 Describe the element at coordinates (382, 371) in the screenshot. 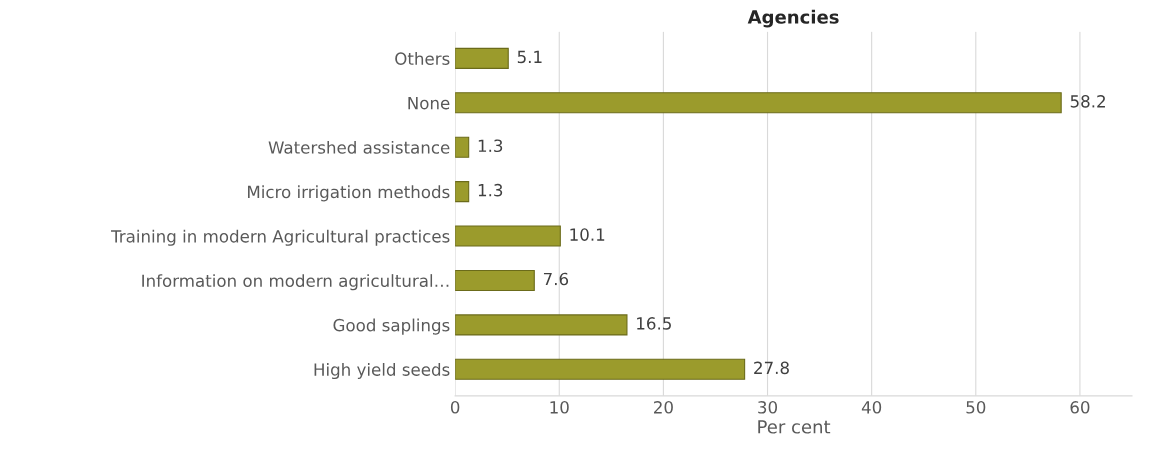

I see `y-tick-label: High yield seeds` at that location.